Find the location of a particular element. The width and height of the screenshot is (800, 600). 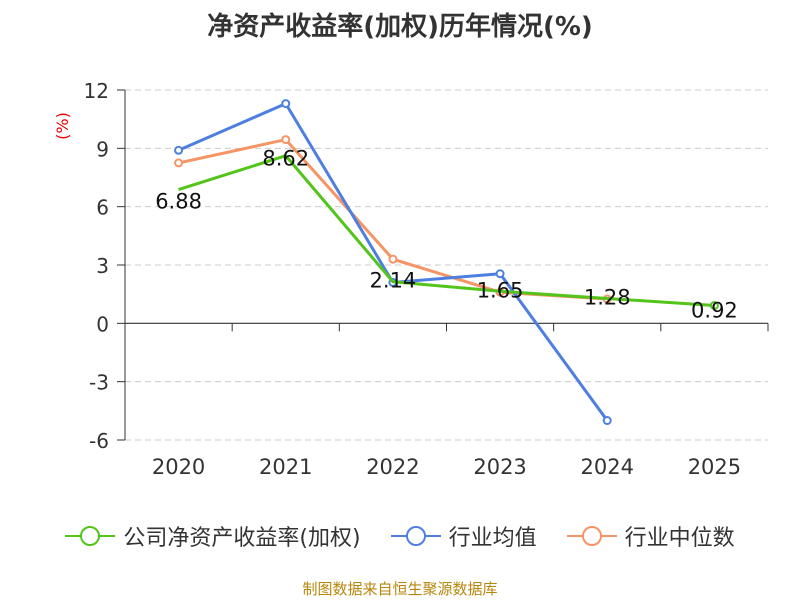

chart-legend: 公司净资产收益率(加权) 行业均值 行业中位数 is located at coordinates (400, 536).